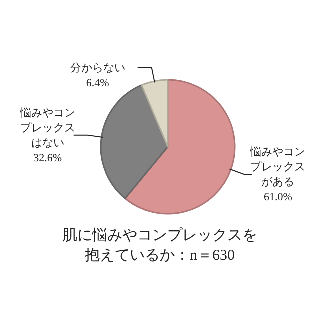  Describe the element at coordinates (48, 158) in the screenshot. I see `data-label: 32.6%` at that location.